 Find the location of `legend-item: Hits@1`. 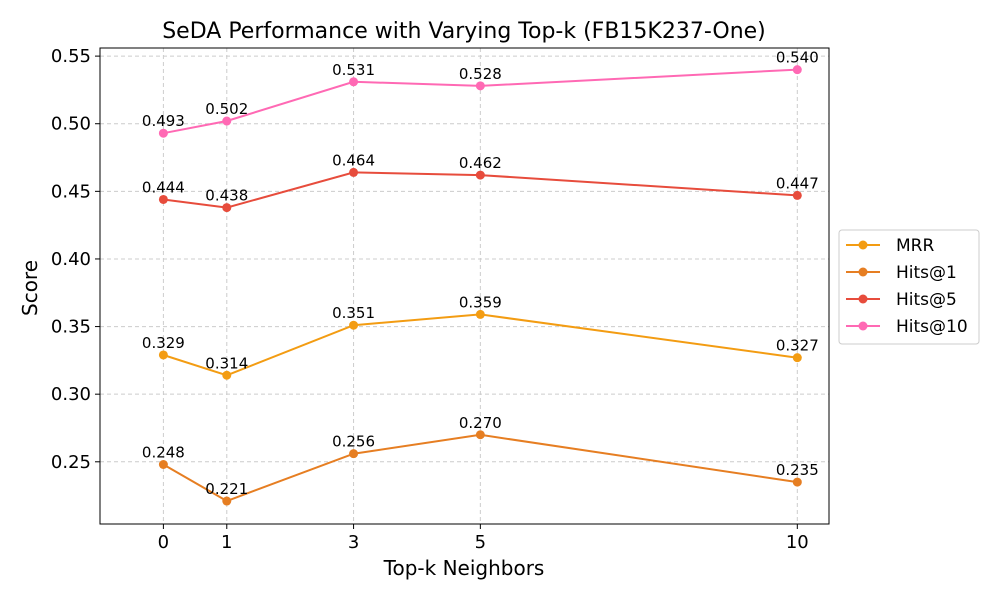

legend-item: Hits@1 is located at coordinates (901, 273).